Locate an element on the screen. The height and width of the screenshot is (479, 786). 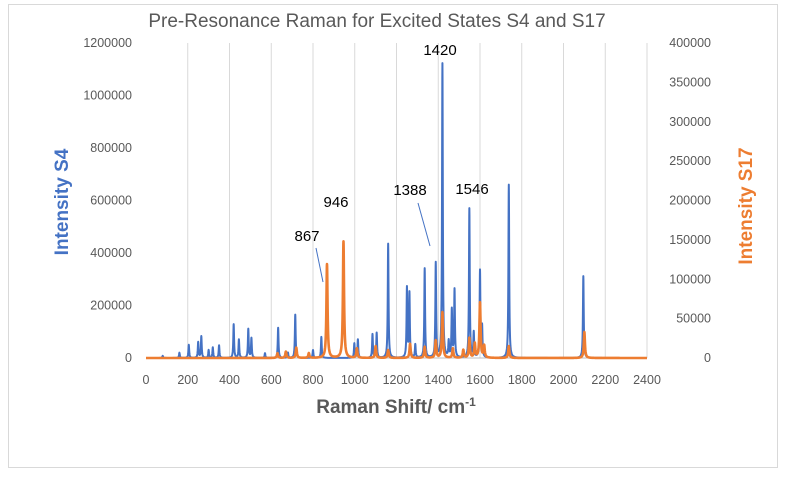
left-y-tick-label: 200000 is located at coordinates (111, 306).